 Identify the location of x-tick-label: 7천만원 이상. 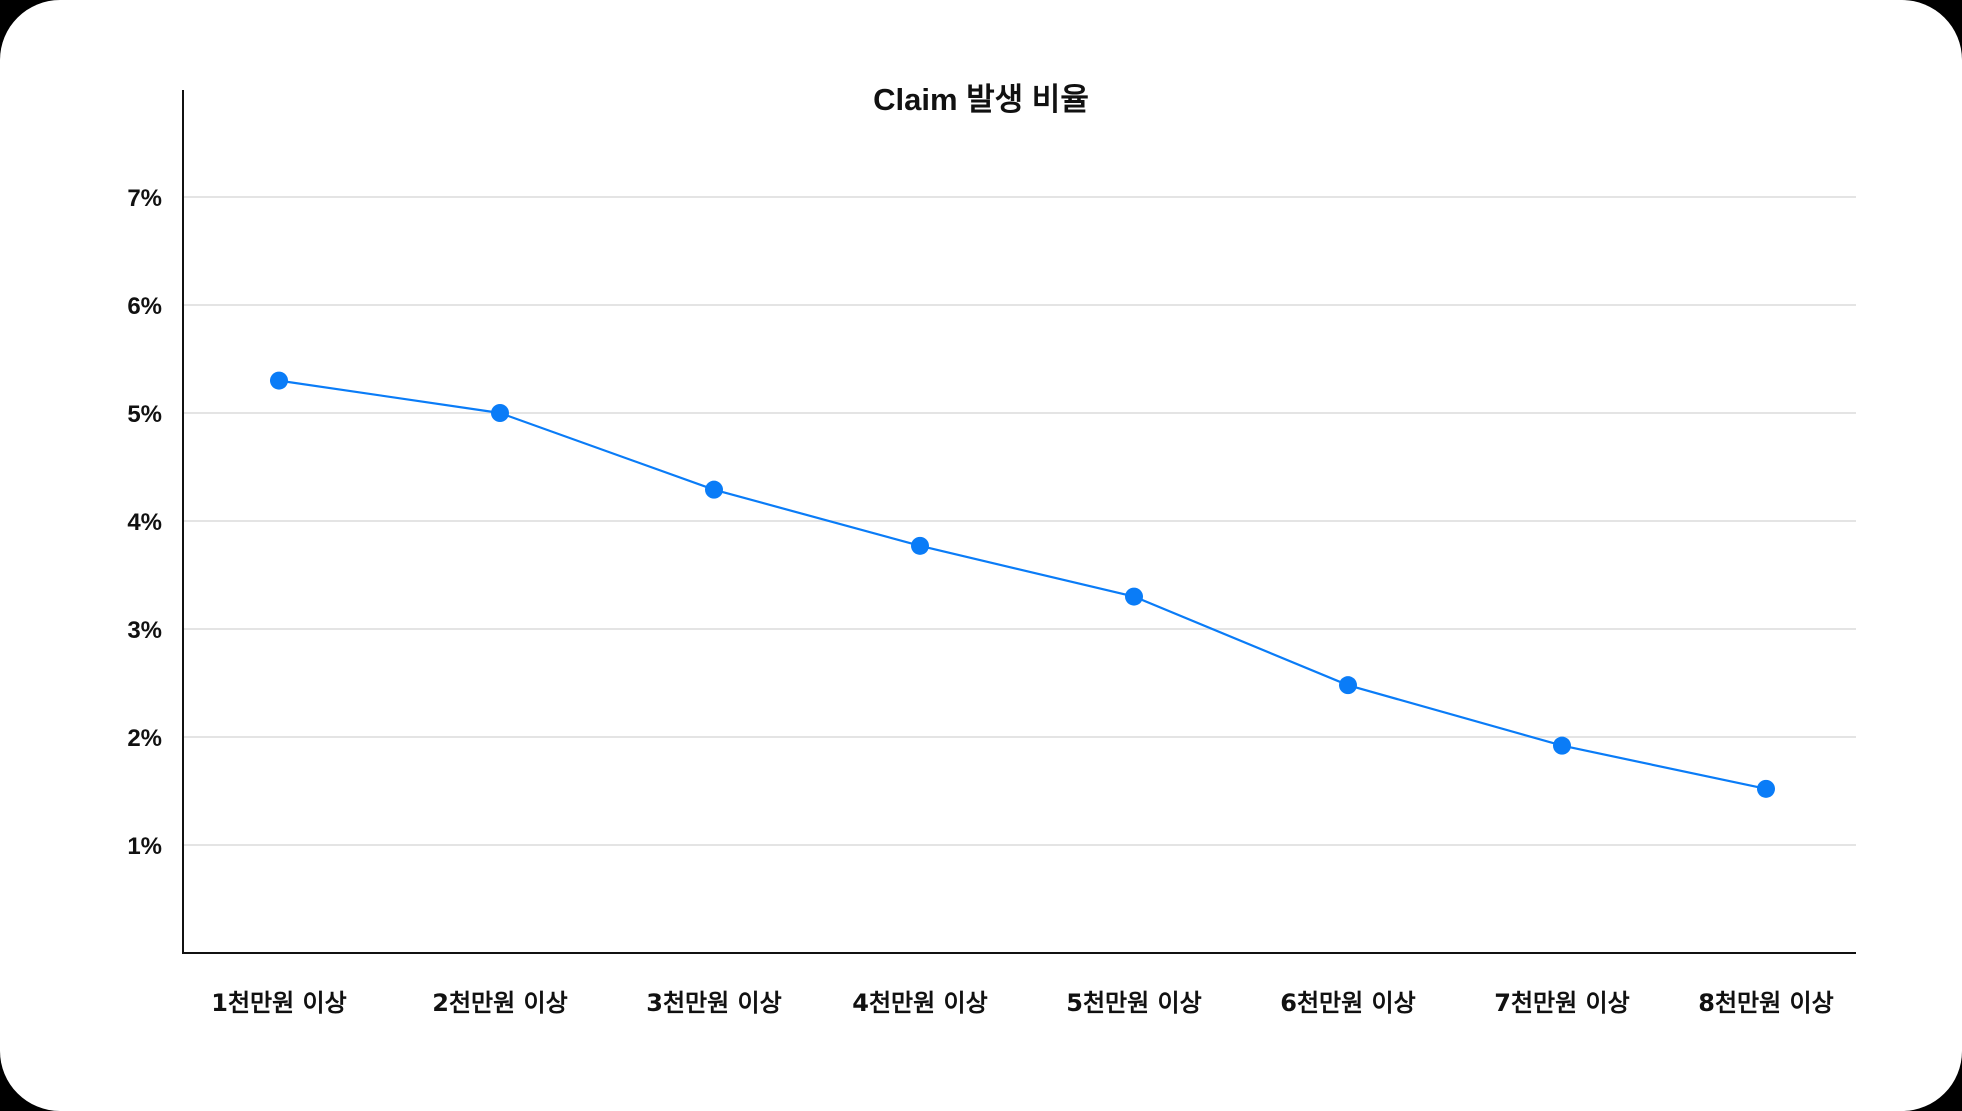
(1561, 1003).